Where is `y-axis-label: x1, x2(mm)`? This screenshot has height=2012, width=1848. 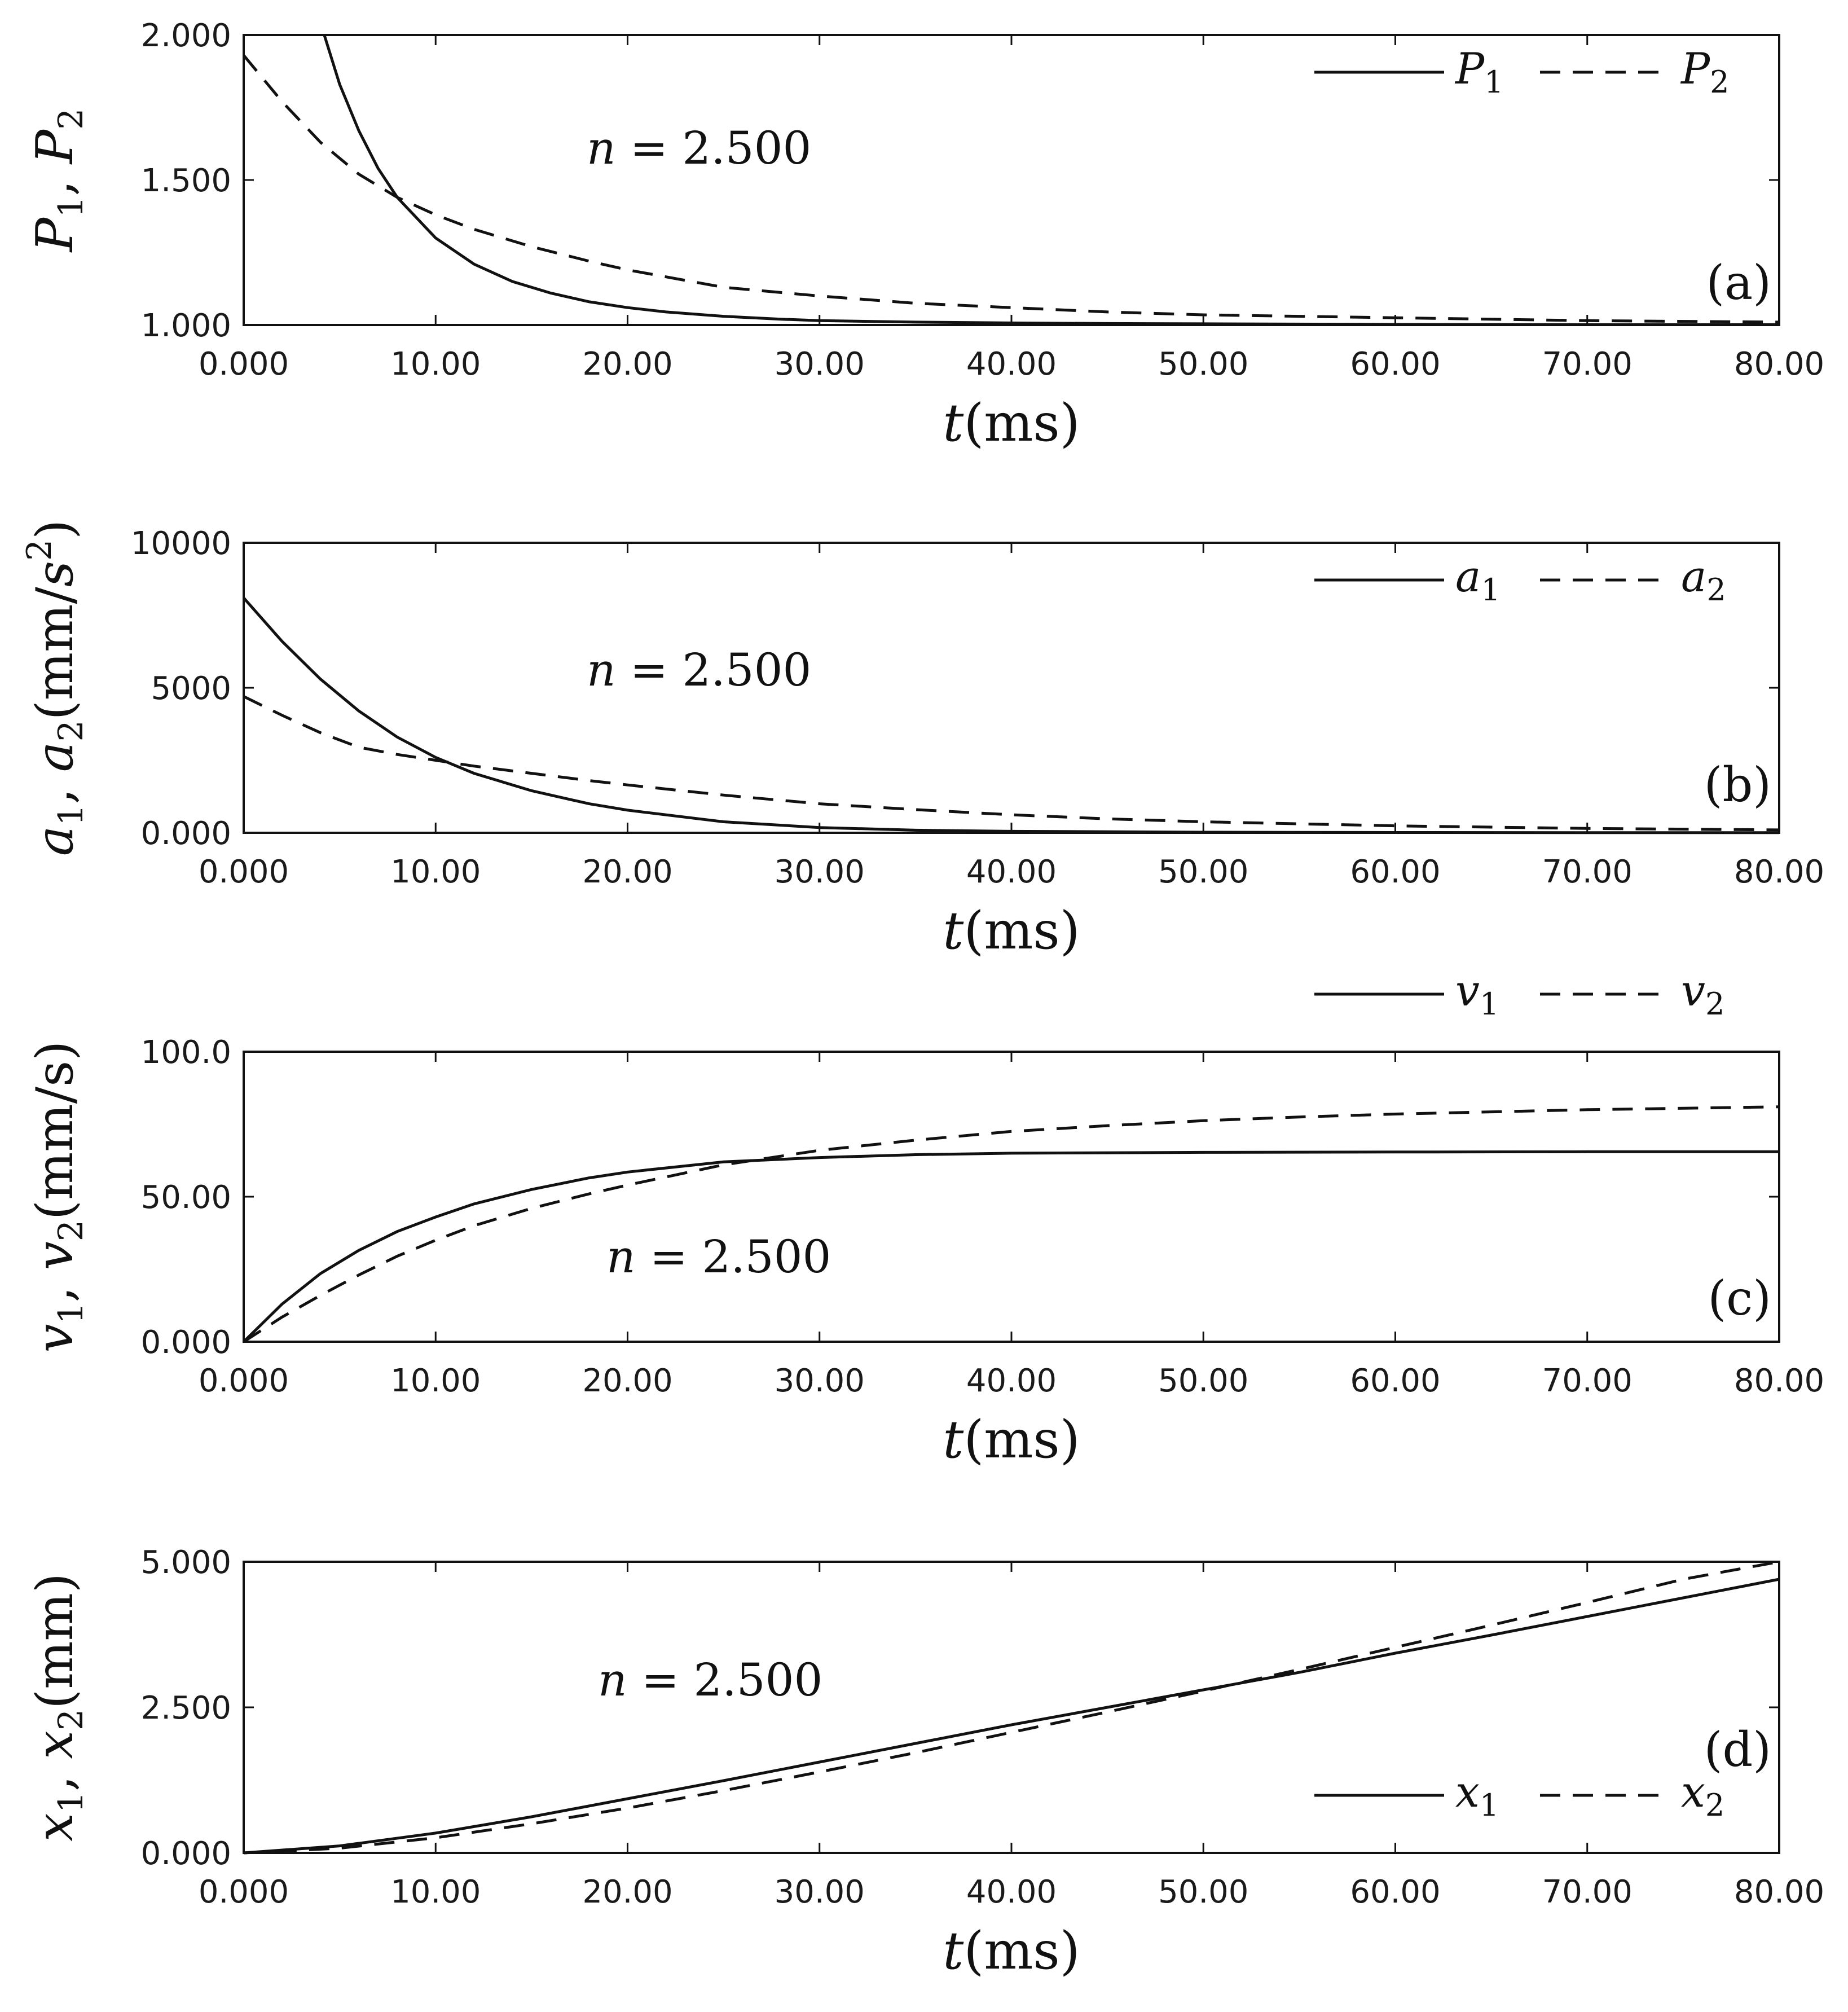 y-axis-label: x1, x2(mm) is located at coordinates (58, 1708).